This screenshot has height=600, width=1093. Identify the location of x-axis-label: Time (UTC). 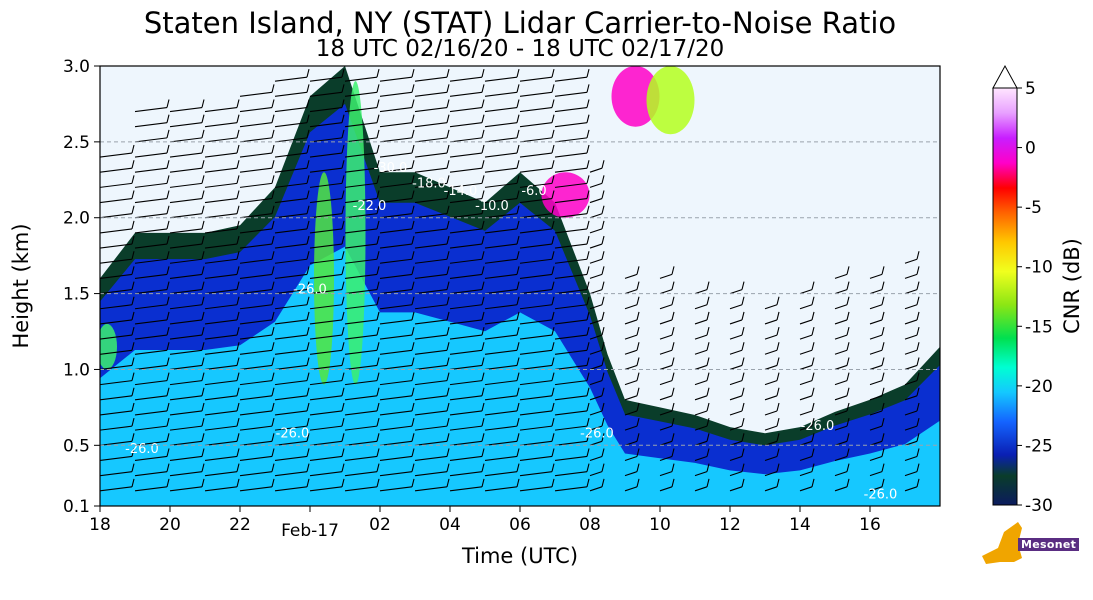
(519, 556).